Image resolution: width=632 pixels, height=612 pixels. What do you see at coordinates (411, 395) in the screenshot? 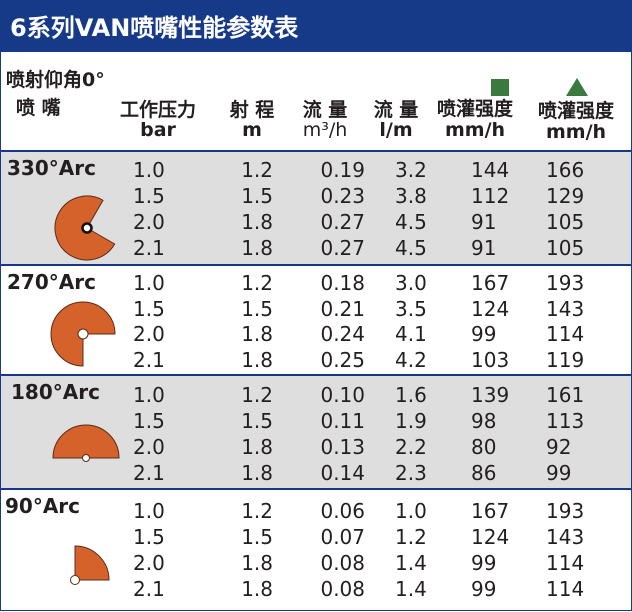
I see `flow-lm-cell: 1.6` at bounding box center [411, 395].